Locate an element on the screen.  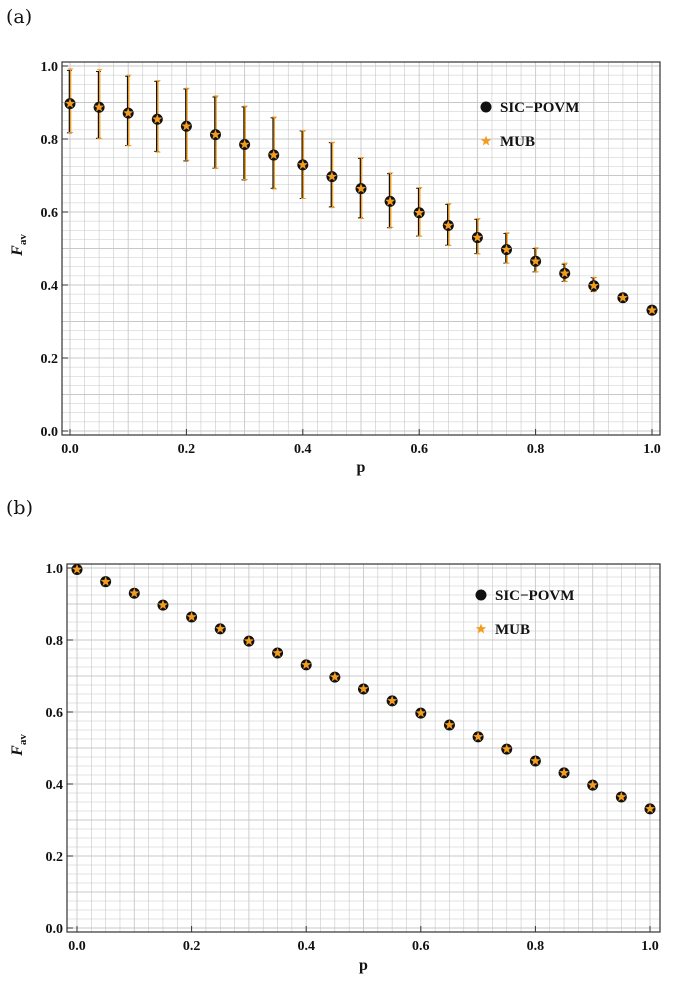
panel-label-b: (b) is located at coordinates (19, 508).